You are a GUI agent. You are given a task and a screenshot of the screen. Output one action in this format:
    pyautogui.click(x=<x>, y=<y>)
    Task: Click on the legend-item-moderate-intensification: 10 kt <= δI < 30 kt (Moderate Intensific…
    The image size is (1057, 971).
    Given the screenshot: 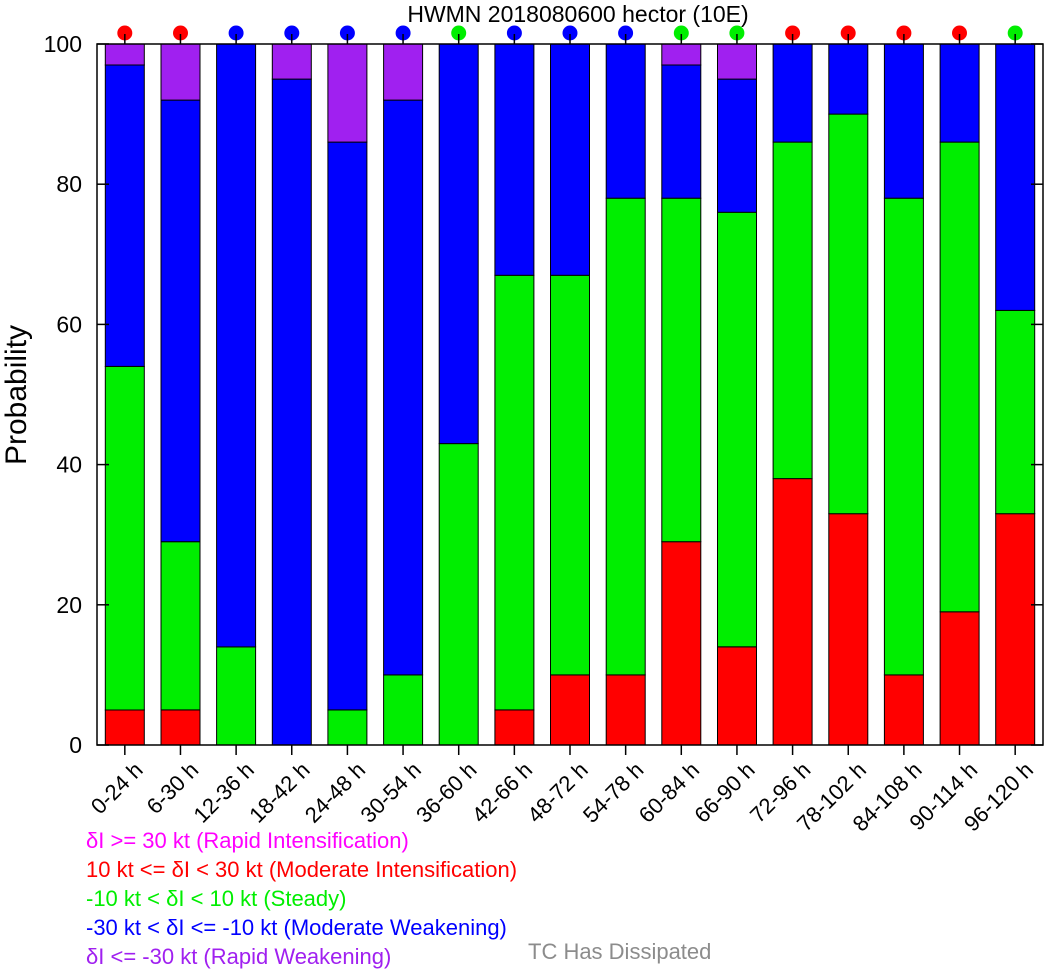 What is the action you would take?
    pyautogui.click(x=302, y=869)
    